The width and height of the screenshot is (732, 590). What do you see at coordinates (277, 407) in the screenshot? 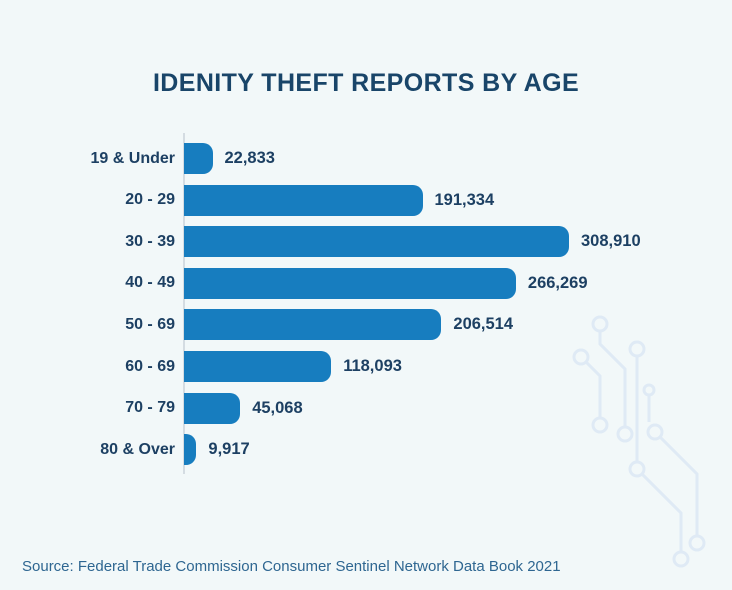
I see `value-label: 45,068` at bounding box center [277, 407].